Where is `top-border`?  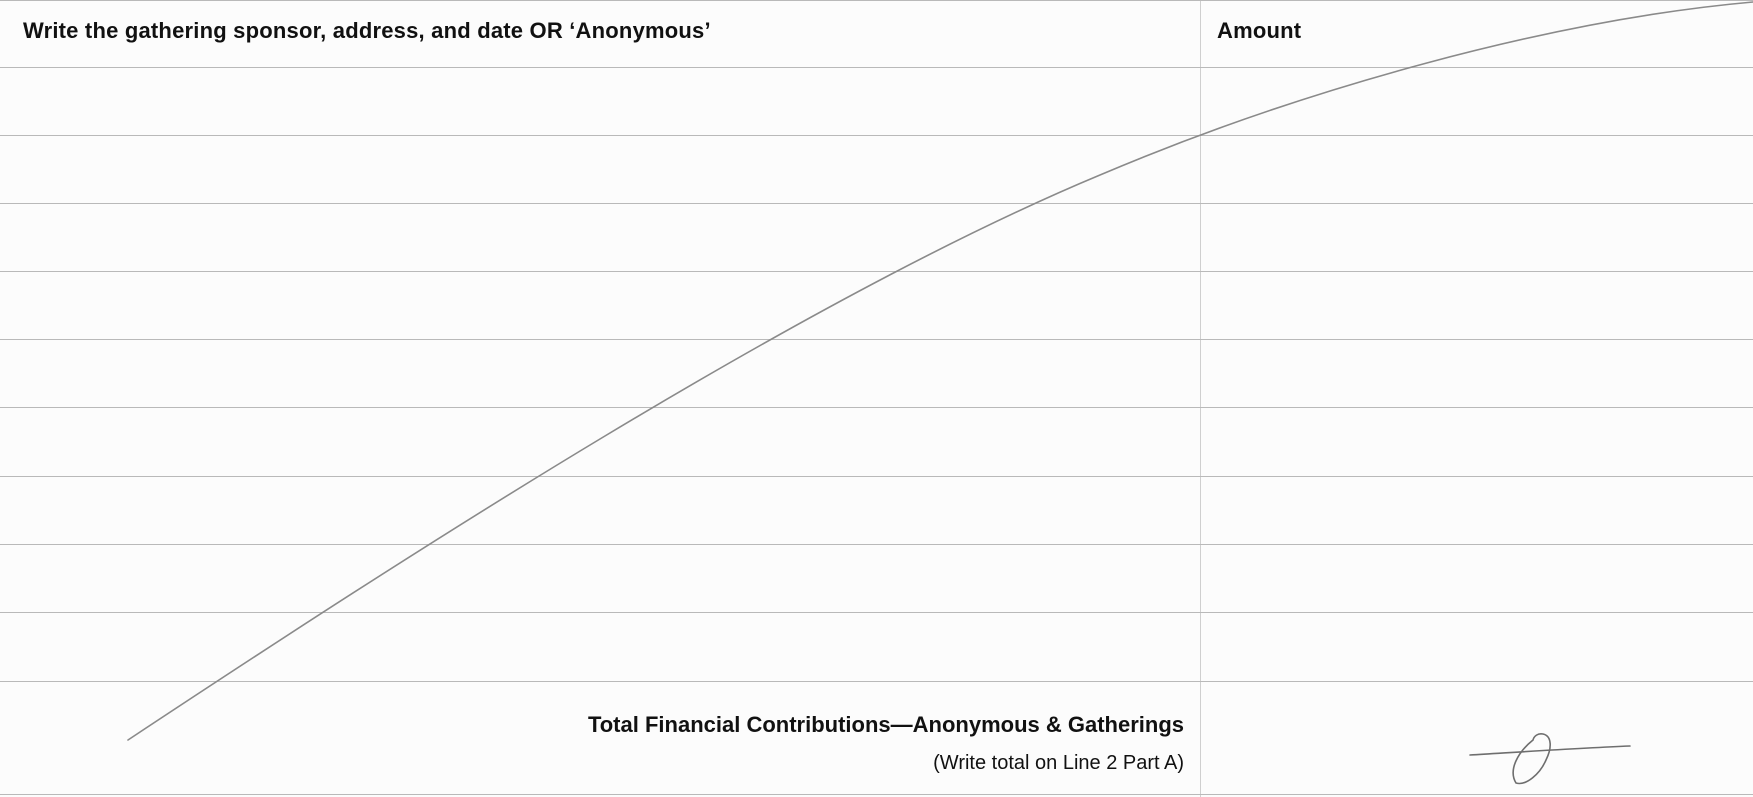
top-border is located at coordinates (876, 0).